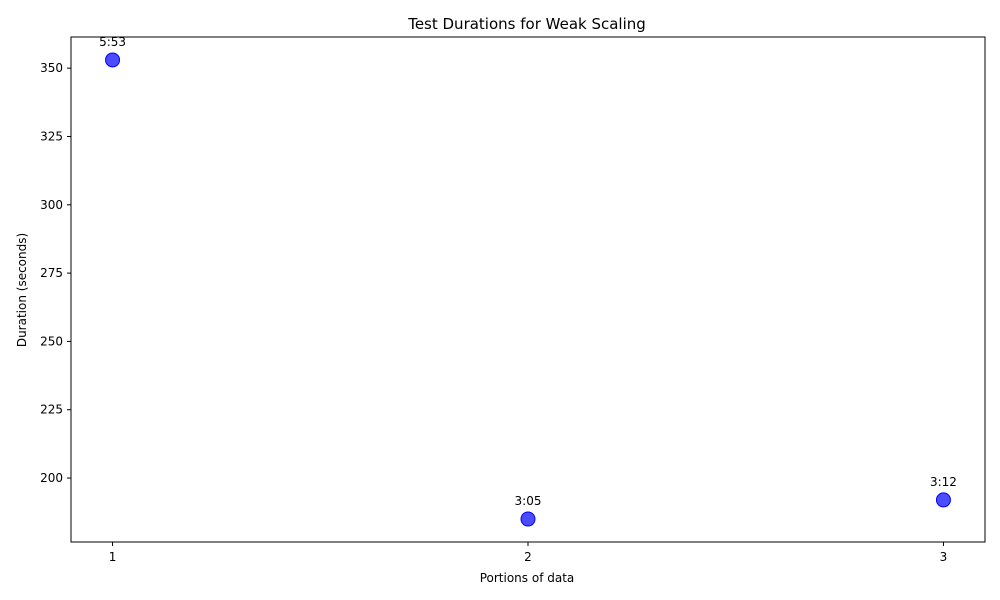 Image resolution: width=1000 pixels, height=600 pixels. I want to click on x-axis-label: Portions of data, so click(527, 578).